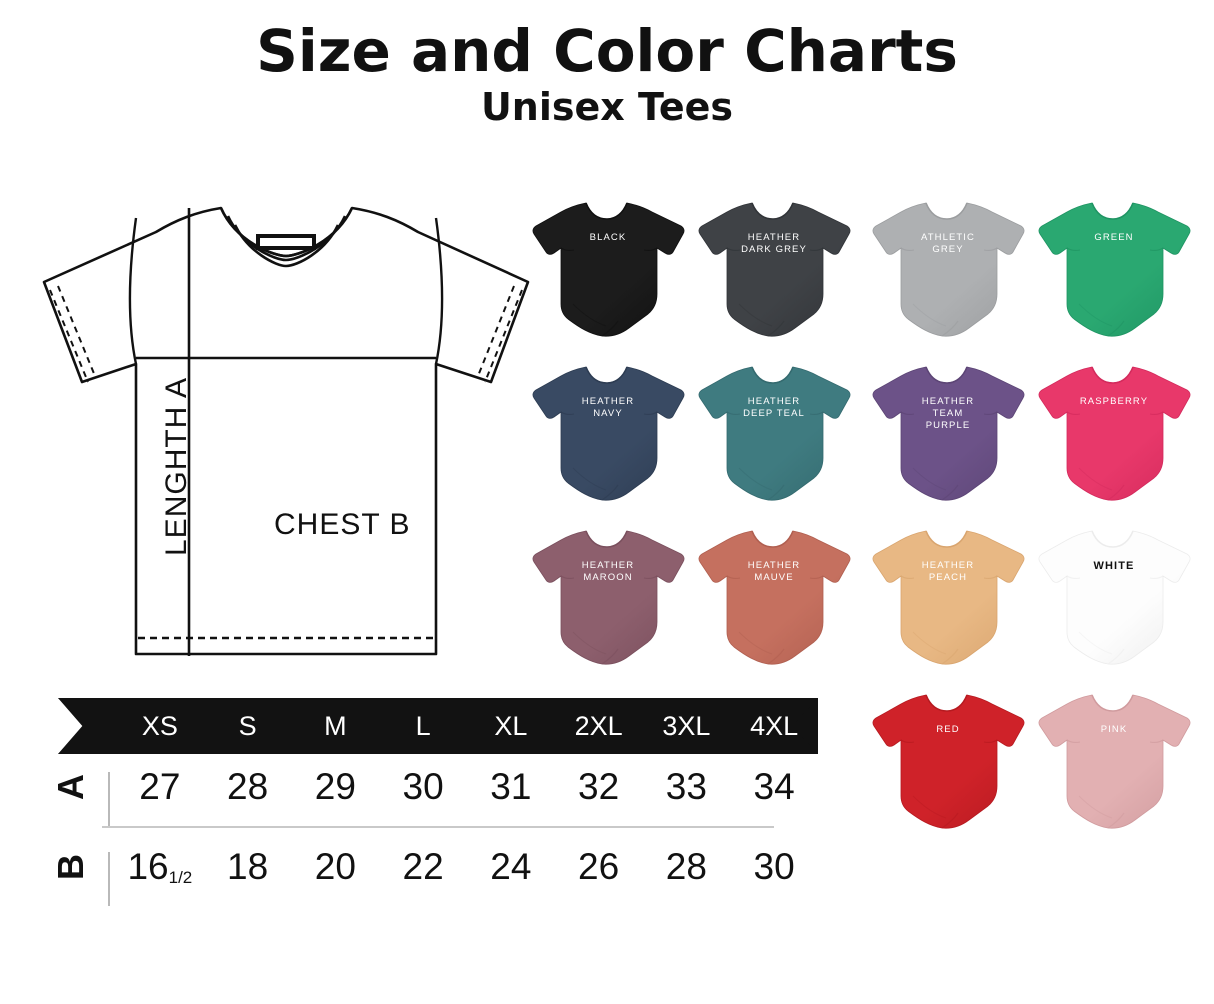 The width and height of the screenshot is (1214, 1004). What do you see at coordinates (599, 866) in the screenshot?
I see `cell-b-2xl: 26` at bounding box center [599, 866].